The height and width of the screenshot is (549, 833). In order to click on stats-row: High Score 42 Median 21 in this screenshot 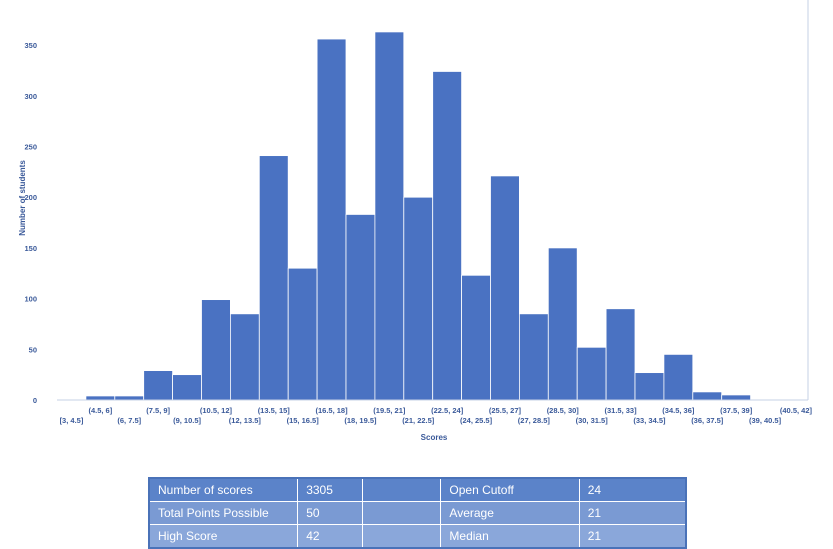, I will do `click(417, 536)`.